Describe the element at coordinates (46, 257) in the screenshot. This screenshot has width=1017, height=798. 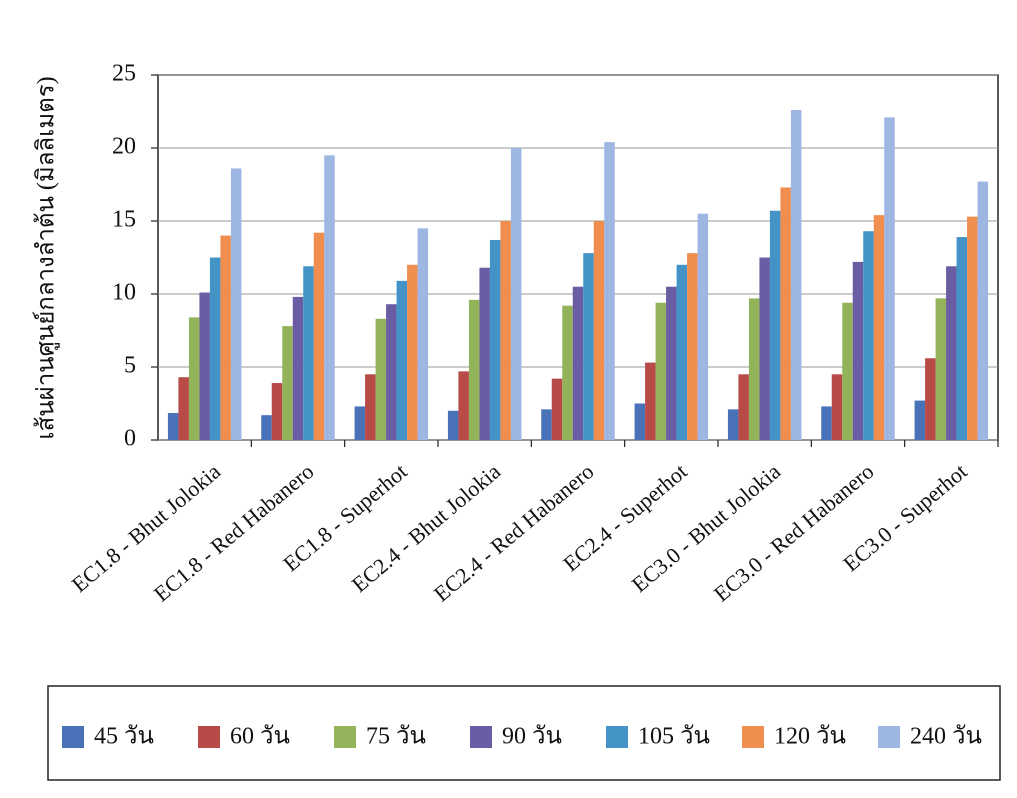
I see `y-axis-title: เส้นผ่านศูนย์กลางลำต้น (มิลลิเมตร)` at that location.